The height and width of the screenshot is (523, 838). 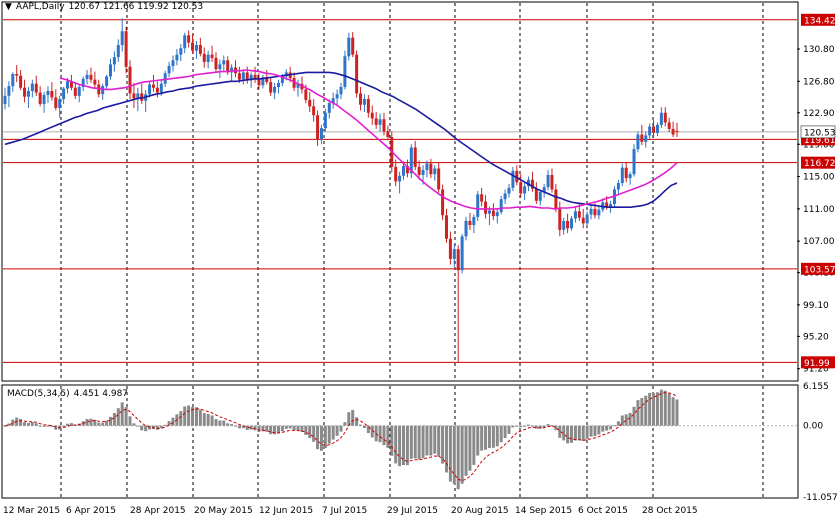 I want to click on macd-tick-label: 6.155, so click(x=816, y=387).